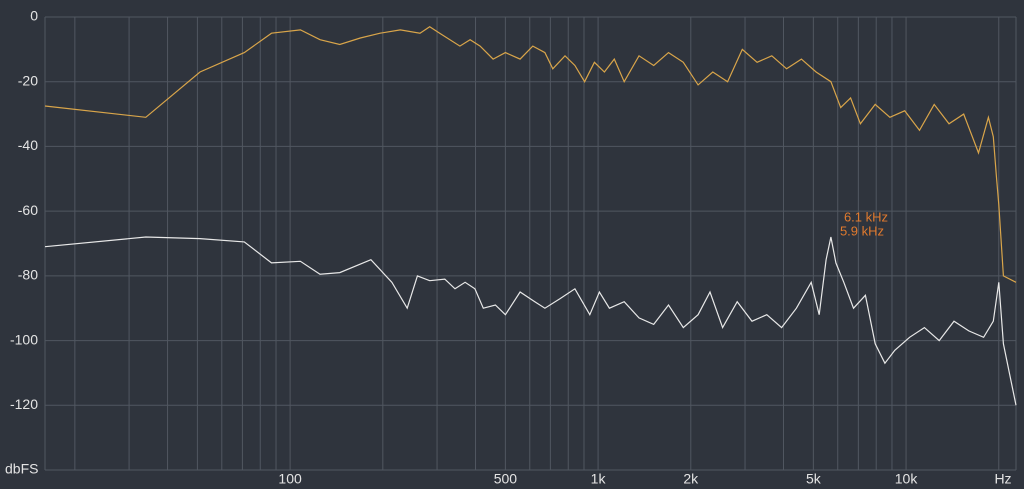 The image size is (1024, 489). Describe the element at coordinates (1002, 479) in the screenshot. I see `x-axis-label: Hz` at that location.